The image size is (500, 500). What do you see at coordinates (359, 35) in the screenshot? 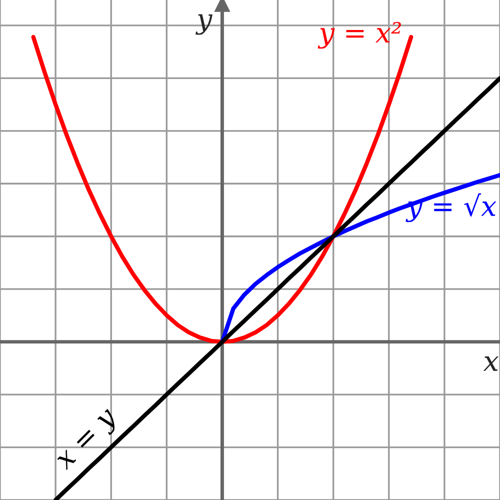
I see `series-label: y = x²` at bounding box center [359, 35].